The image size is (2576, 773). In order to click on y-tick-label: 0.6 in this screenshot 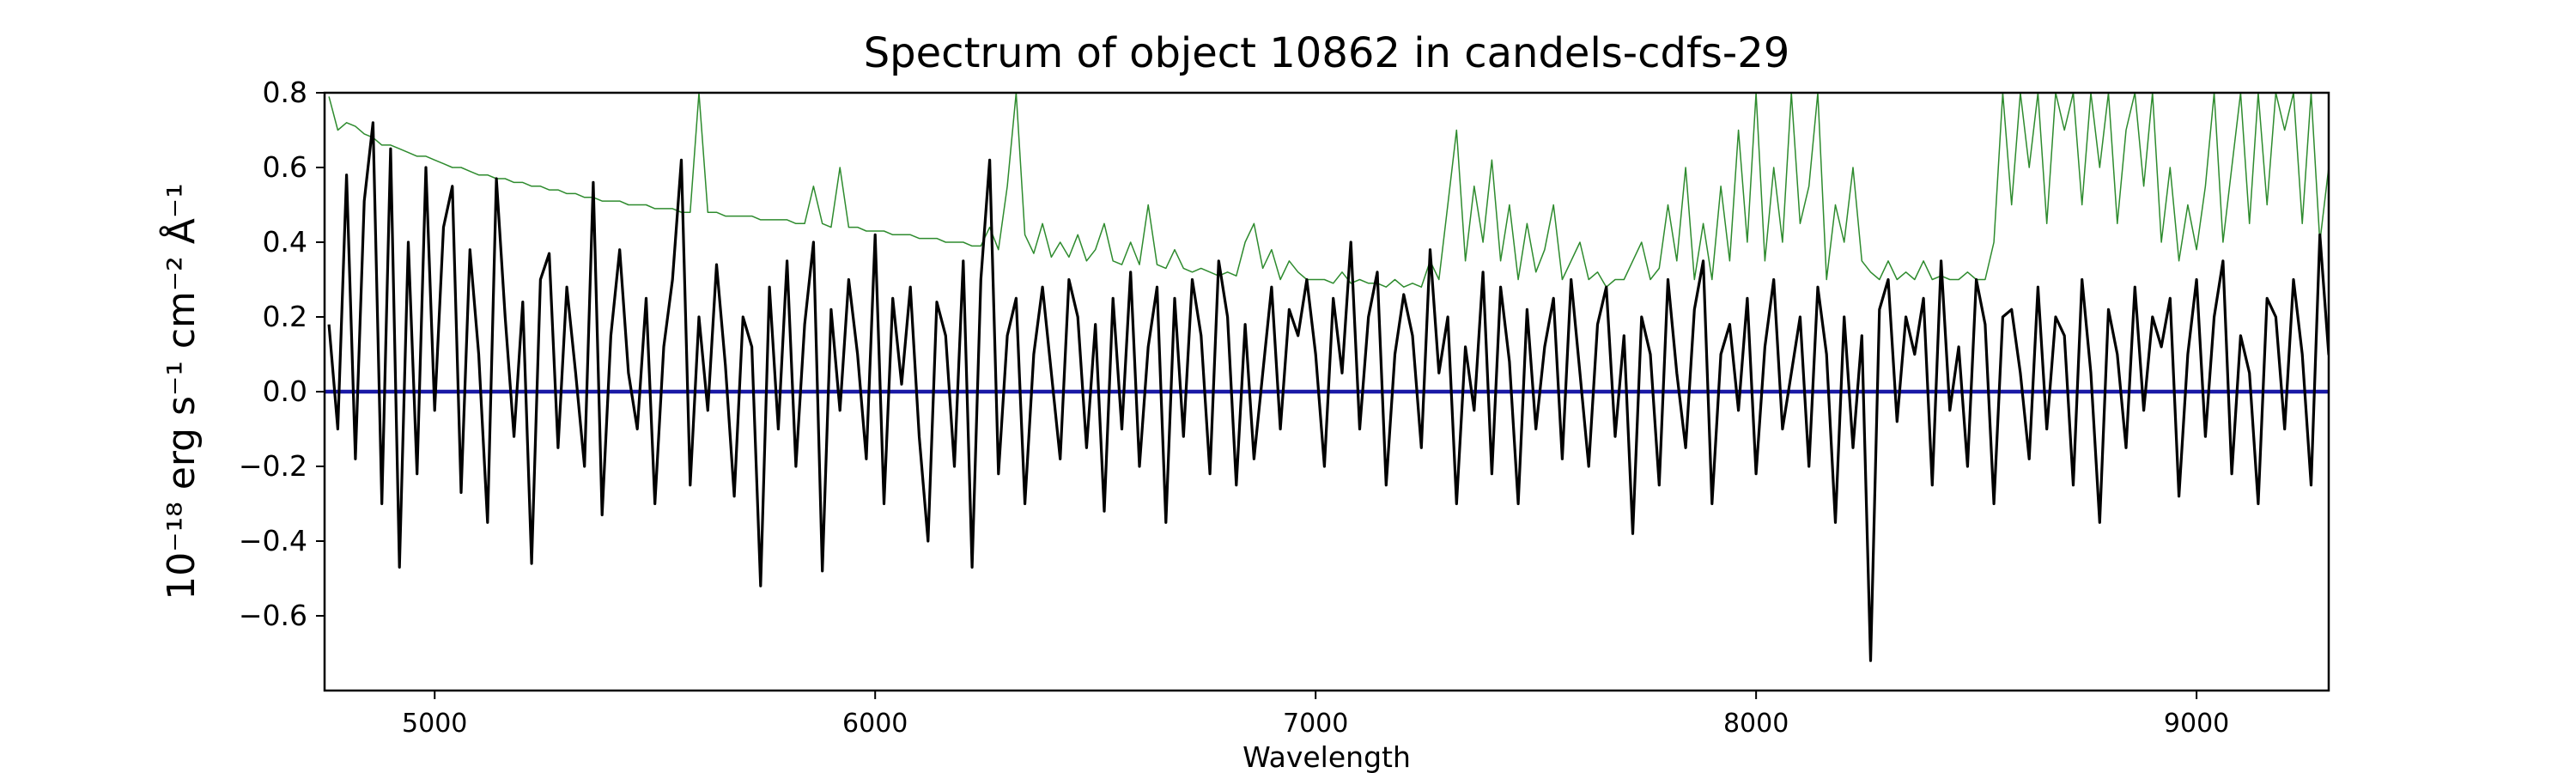, I will do `click(285, 167)`.